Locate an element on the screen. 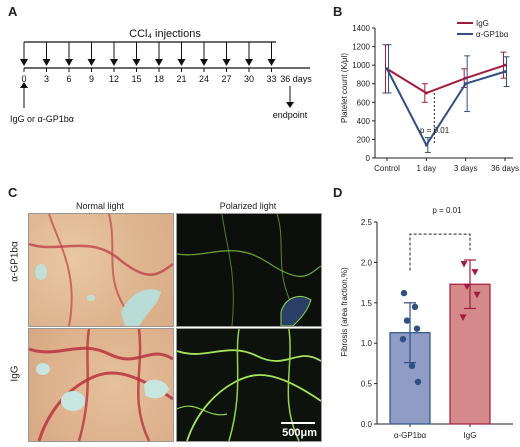 The image size is (520, 447). chart-d-annotation: p = 0.01 is located at coordinates (447, 210).